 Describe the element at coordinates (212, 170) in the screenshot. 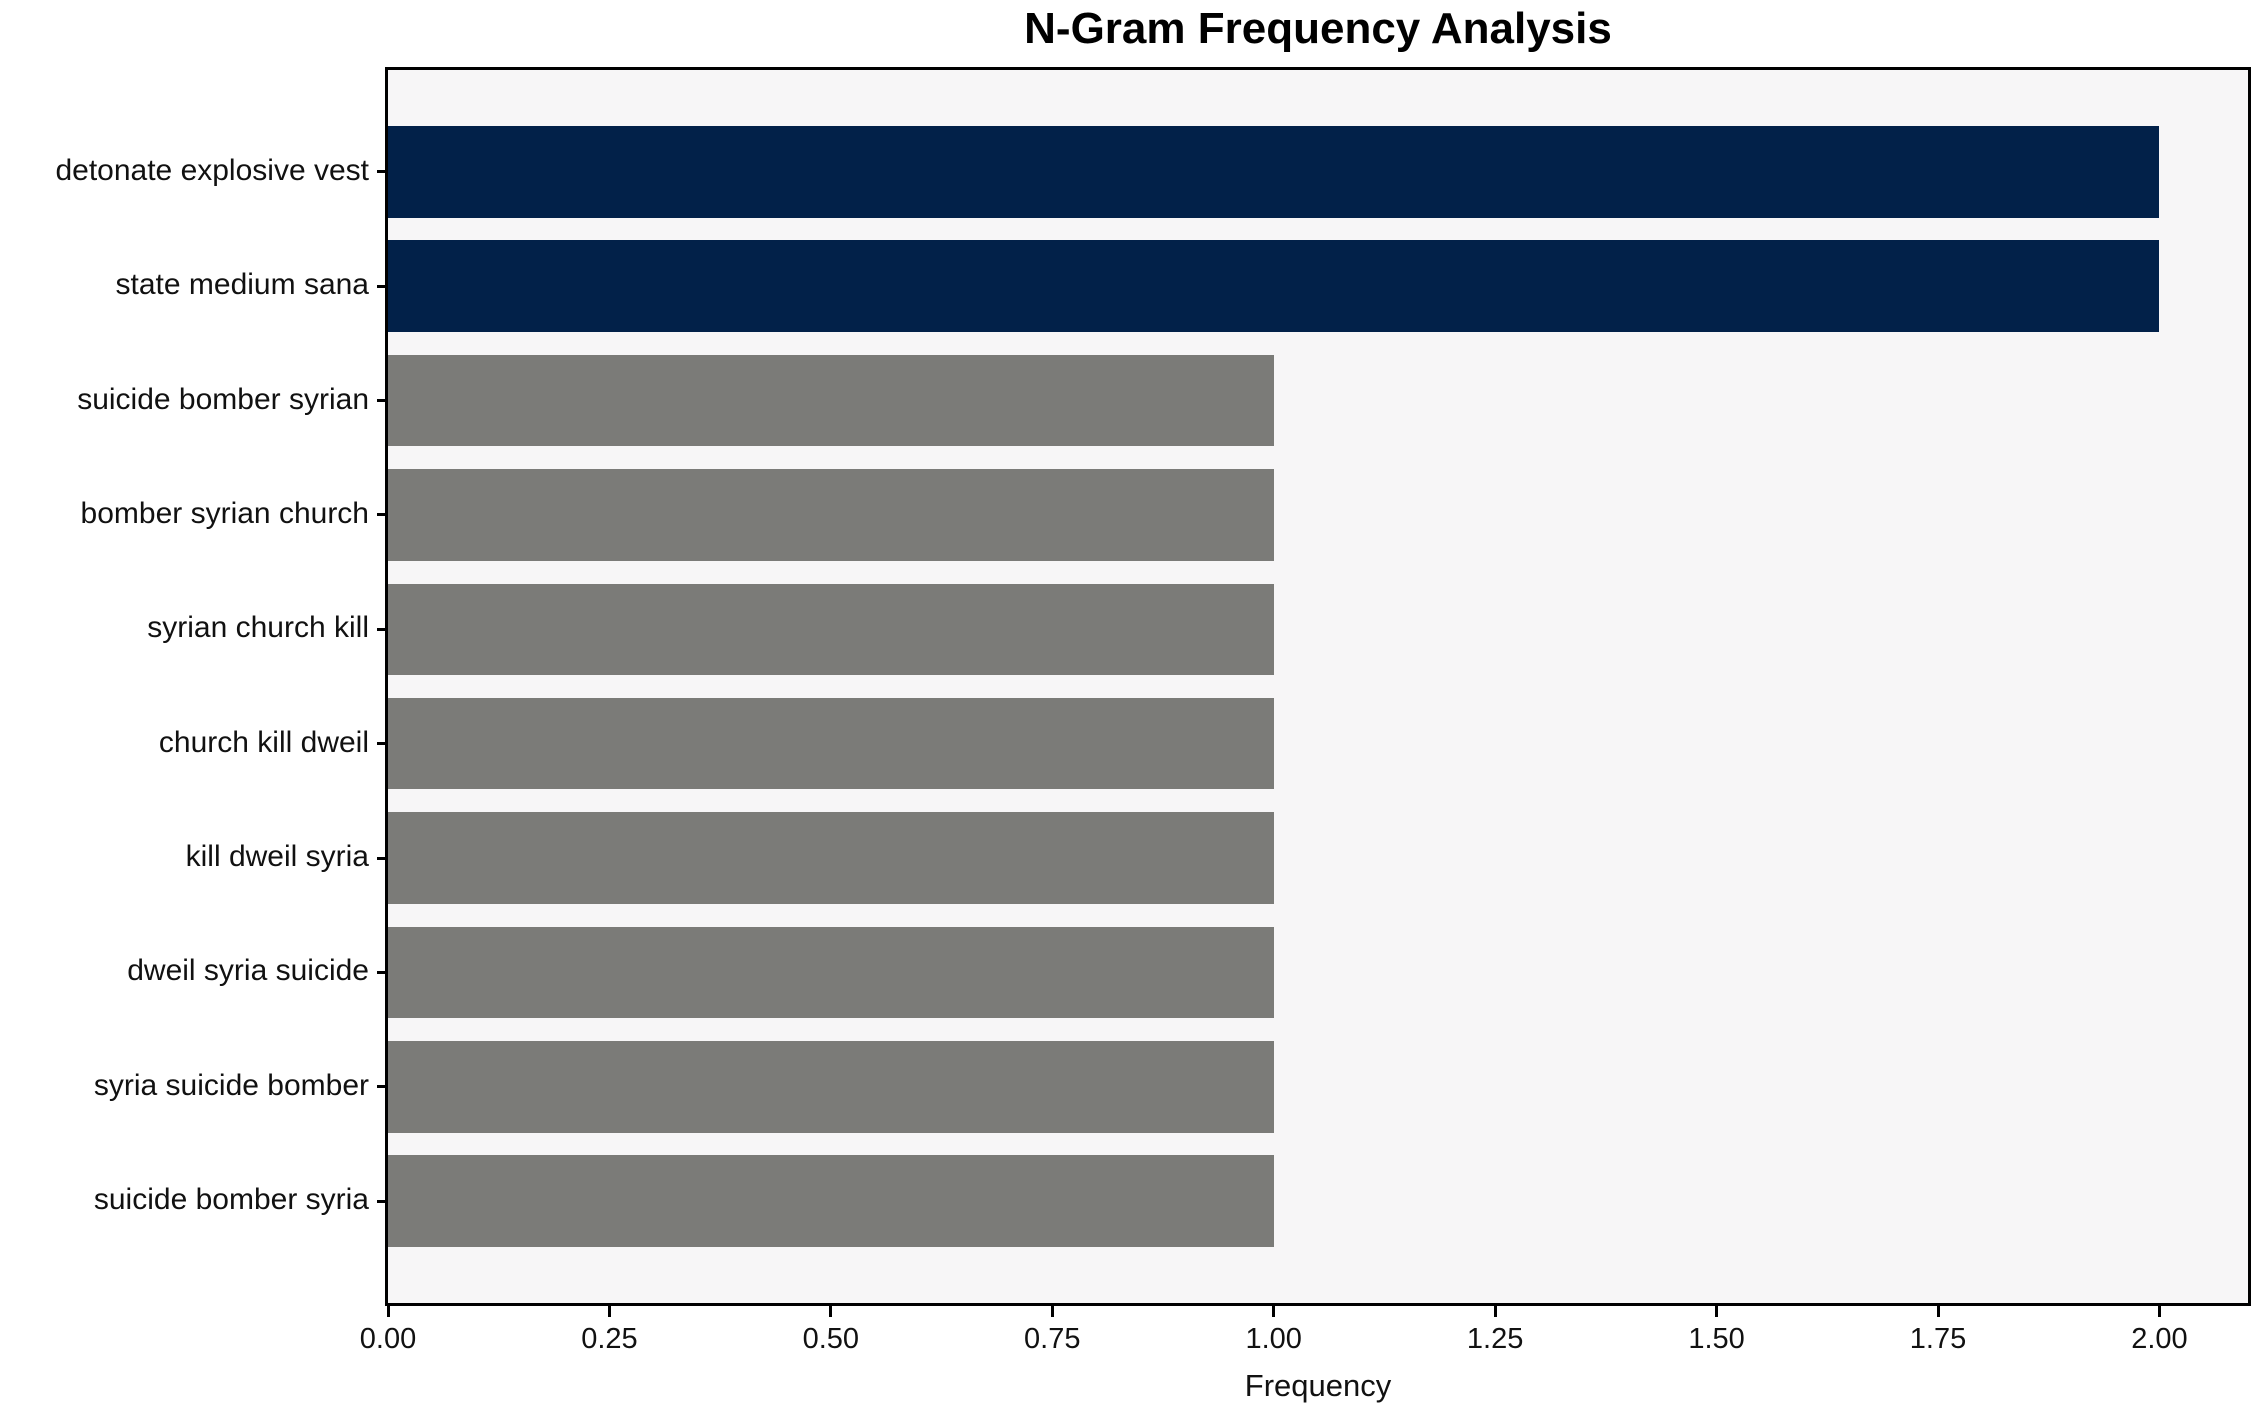

I see `y-tick-label: detonate explosive vest` at that location.